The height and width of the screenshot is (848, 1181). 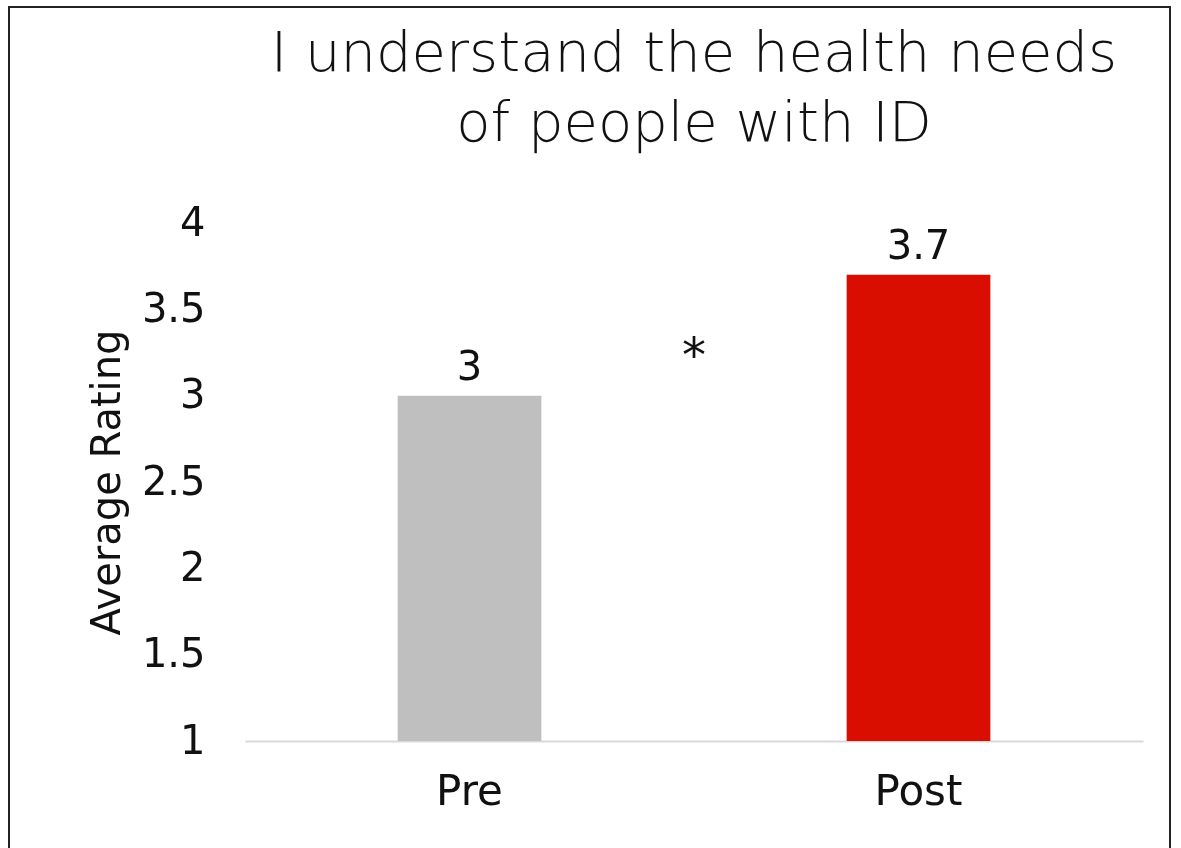 I want to click on y-tick-label: 3.5, so click(x=173, y=307).